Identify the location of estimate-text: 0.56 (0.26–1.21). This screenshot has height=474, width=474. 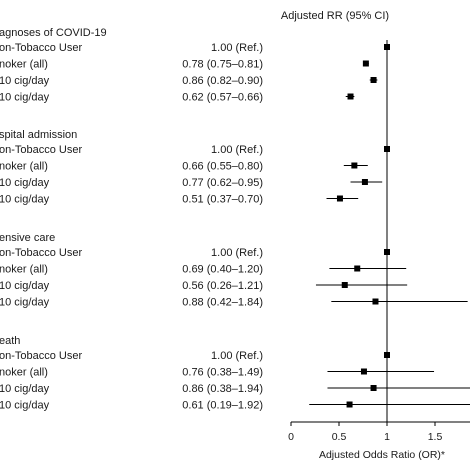
(222, 286).